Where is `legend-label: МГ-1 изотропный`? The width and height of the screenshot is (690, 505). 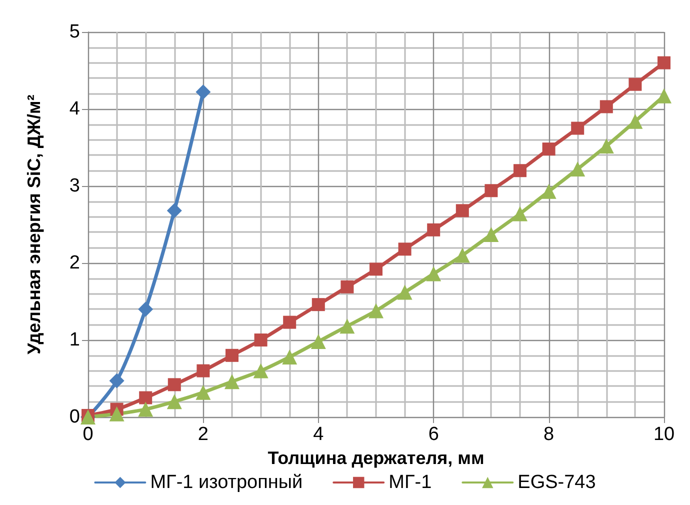 legend-label: МГ-1 изотропный is located at coordinates (226, 482).